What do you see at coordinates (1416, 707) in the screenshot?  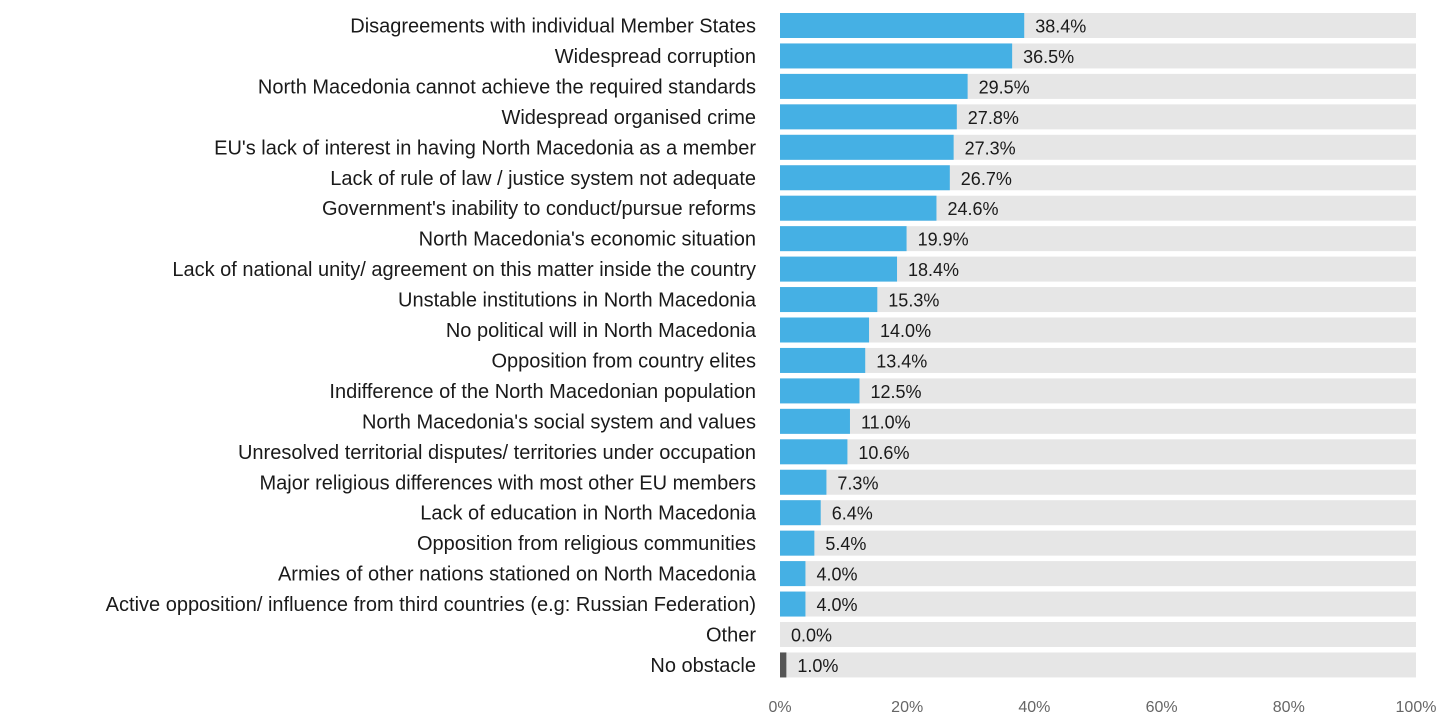 I see `x-tick-label: 100%` at bounding box center [1416, 707].